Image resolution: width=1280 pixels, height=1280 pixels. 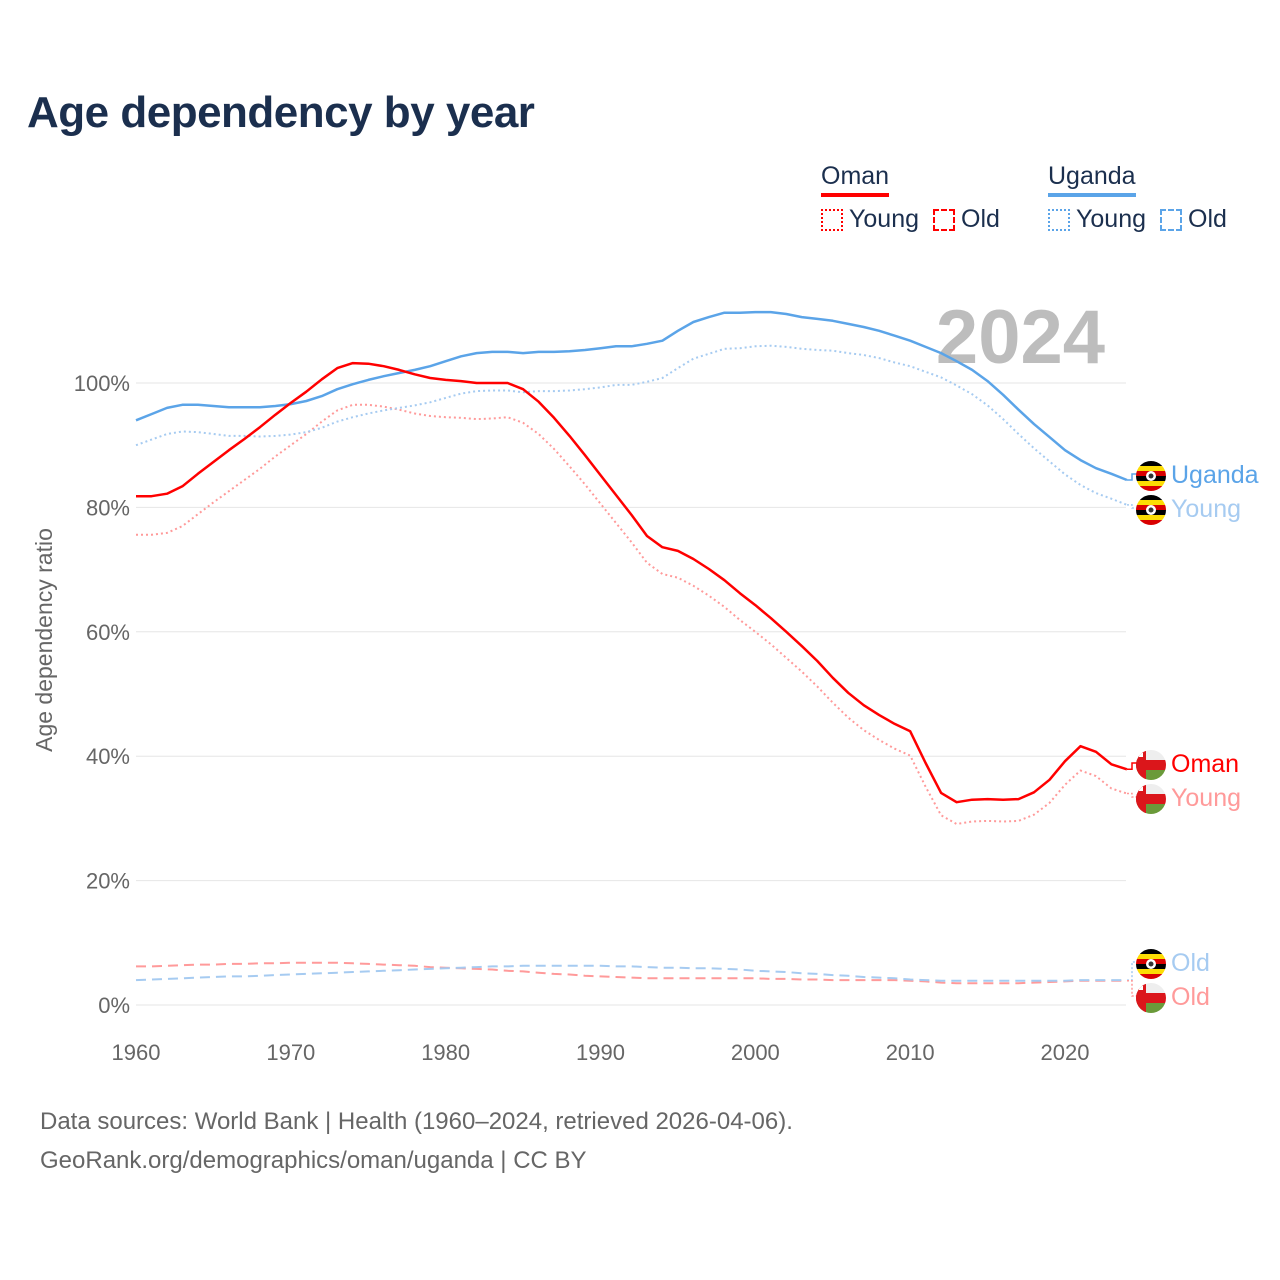 I want to click on legend-uganda-old: Old, so click(x=1193, y=219).